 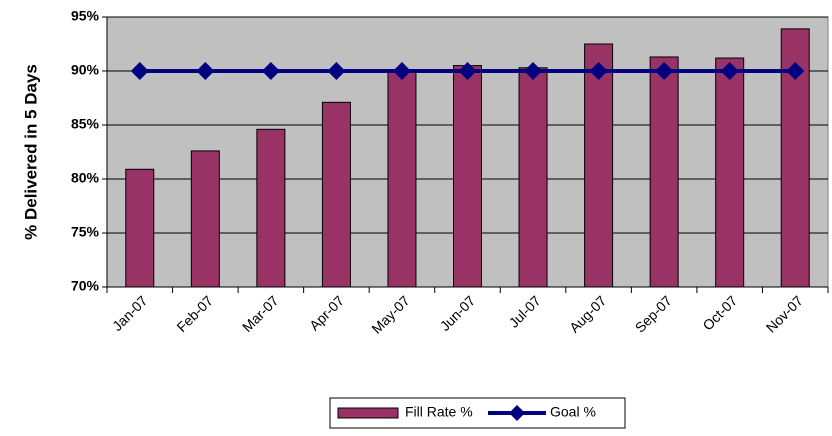 What do you see at coordinates (85, 232) in the screenshot?
I see `y-tick-label: 75%` at bounding box center [85, 232].